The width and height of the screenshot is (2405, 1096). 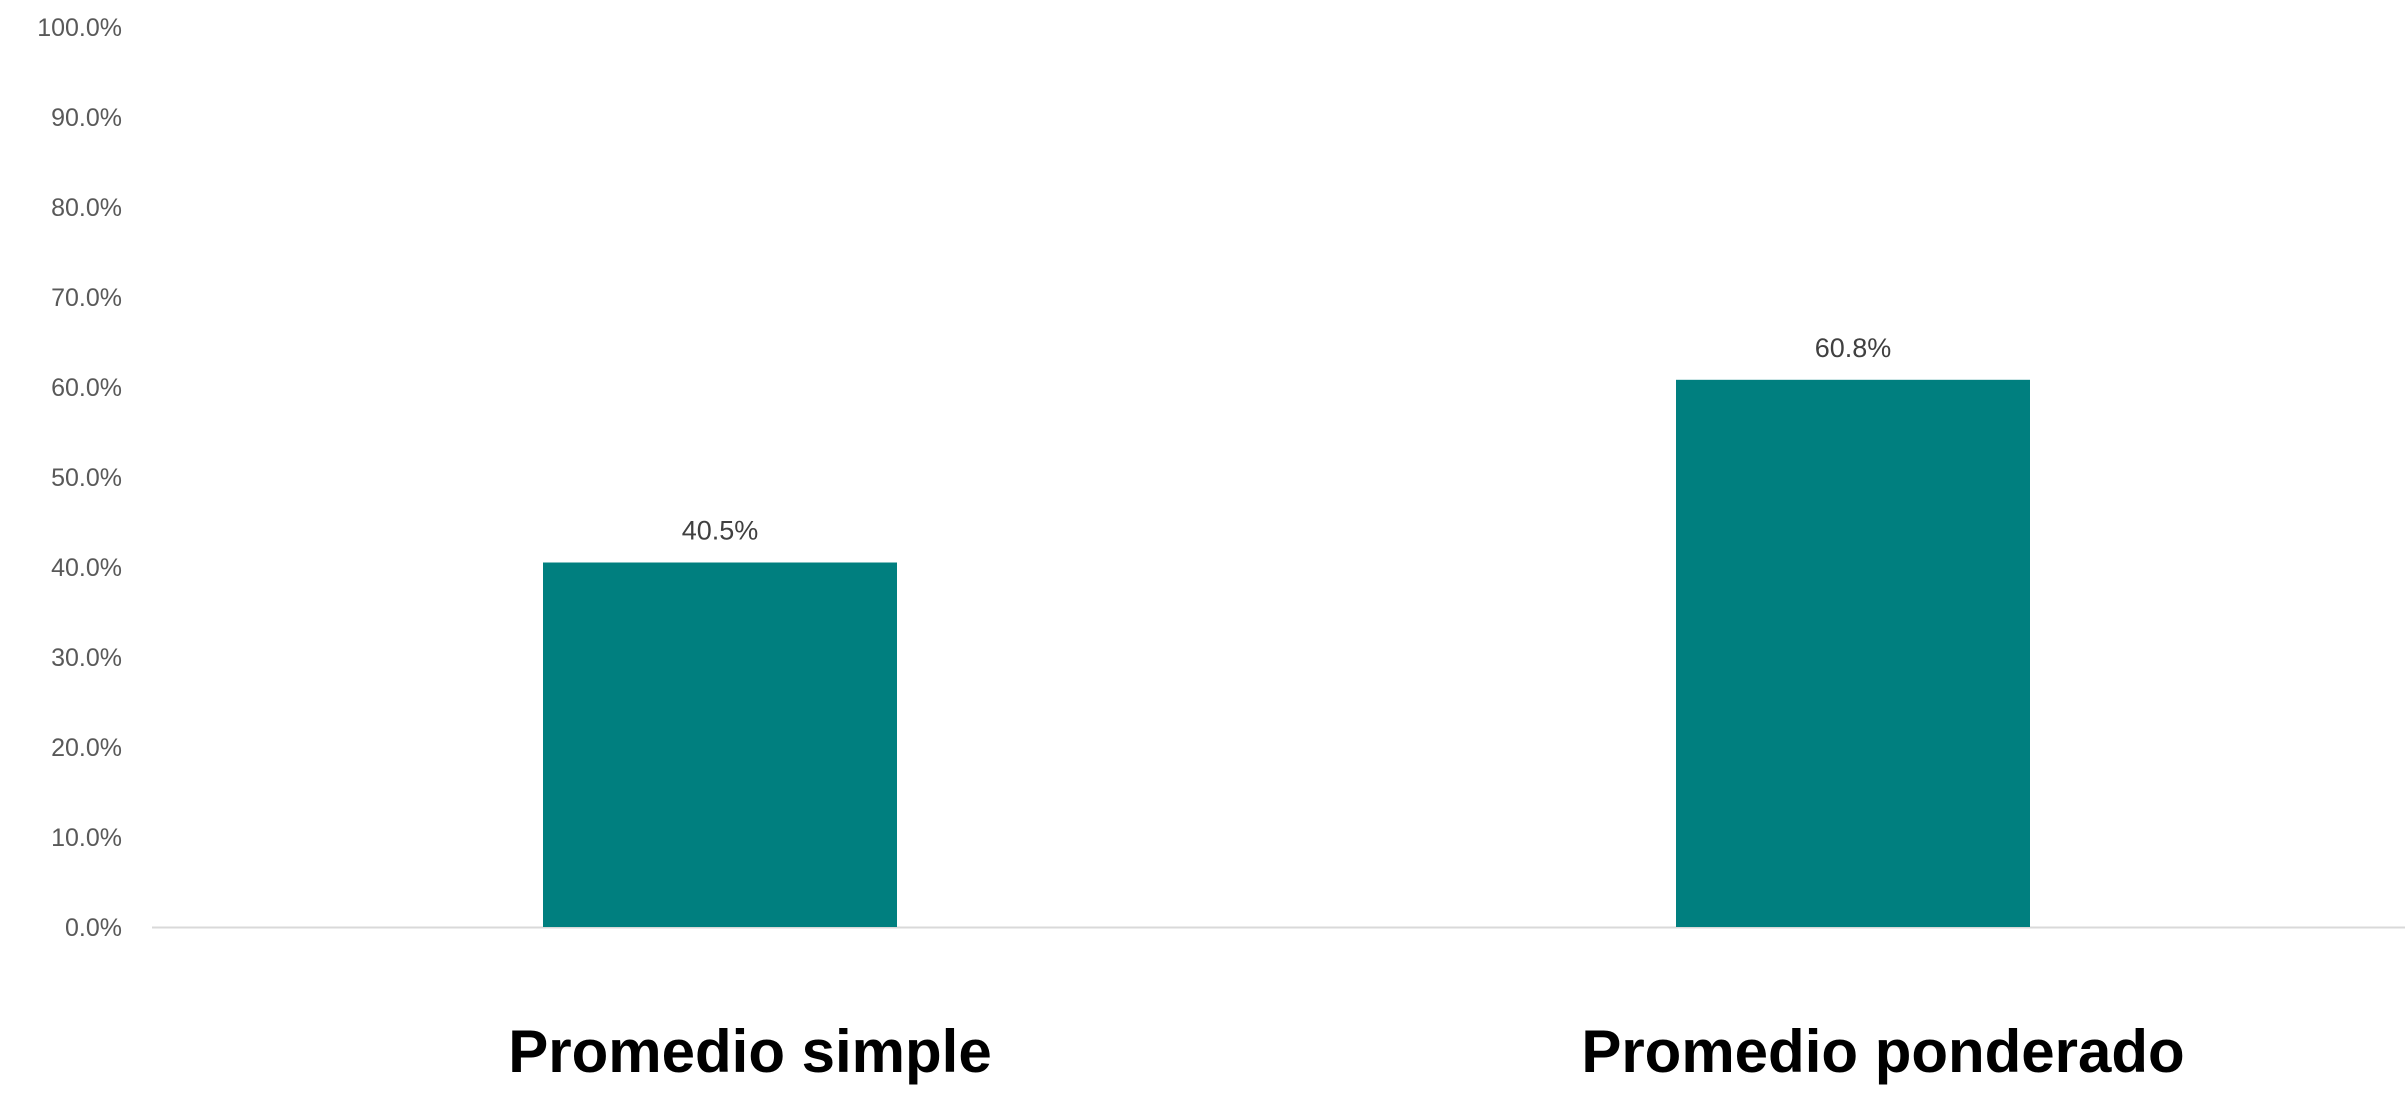 What do you see at coordinates (86, 208) in the screenshot?
I see `y-tick-label: 80.0%` at bounding box center [86, 208].